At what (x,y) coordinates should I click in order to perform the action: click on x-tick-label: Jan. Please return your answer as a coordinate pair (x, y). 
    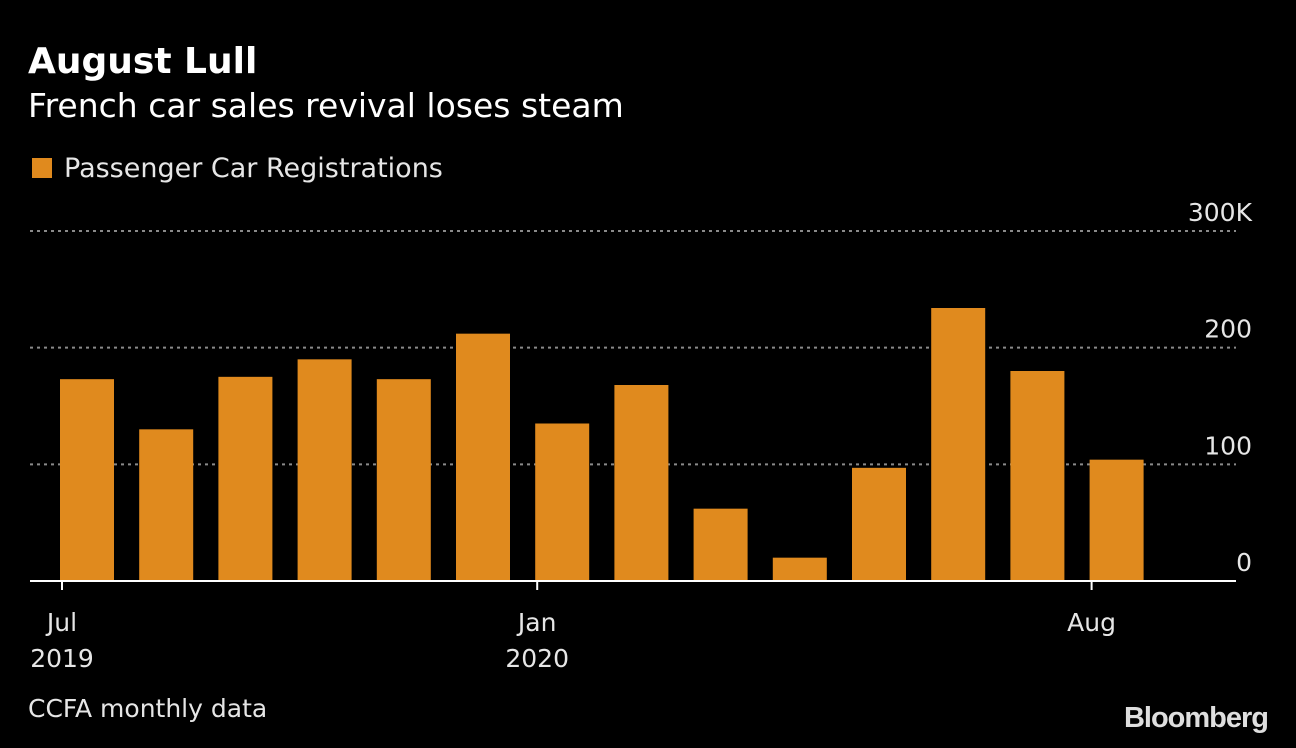
    Looking at the image, I should click on (536, 622).